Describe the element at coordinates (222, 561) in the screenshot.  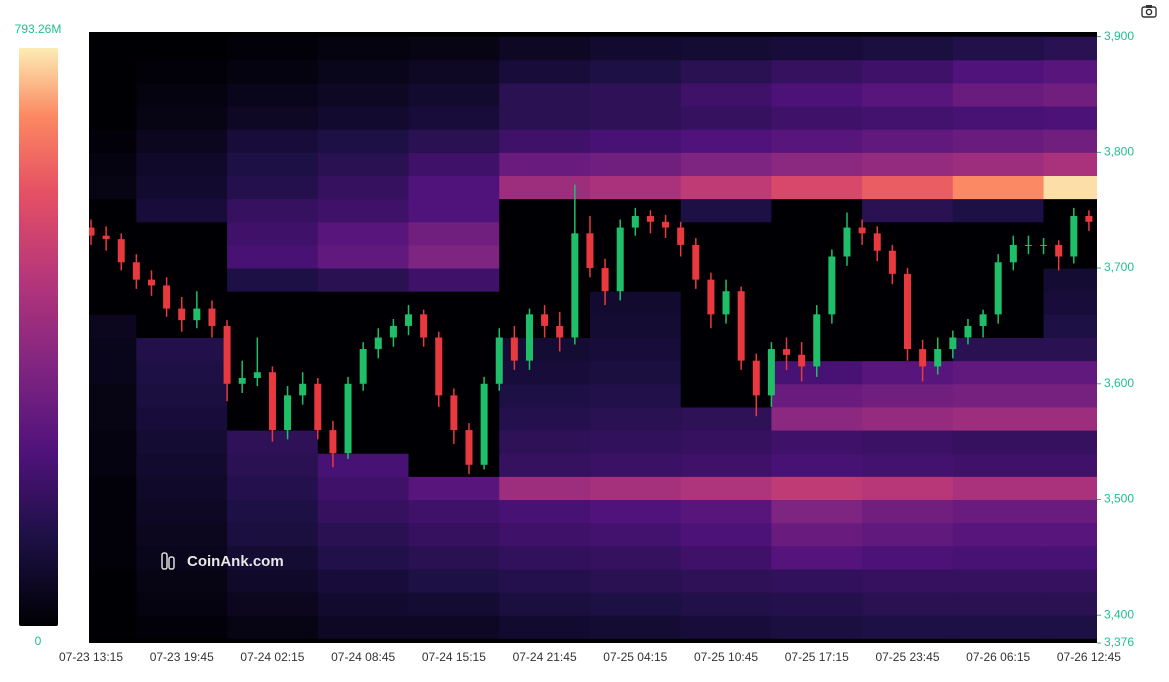
I see `watermark: CoinAnk.com` at that location.